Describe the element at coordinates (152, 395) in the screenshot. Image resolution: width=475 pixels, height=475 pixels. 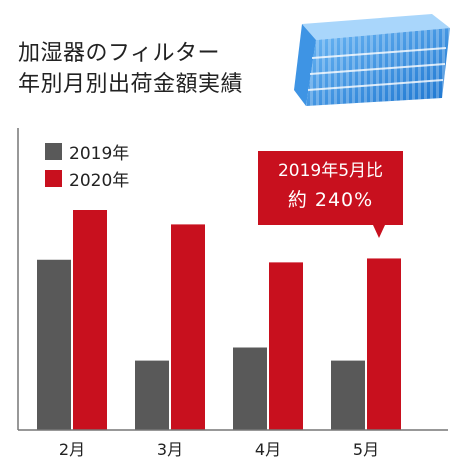
I see `bar-2019年-3月` at that location.